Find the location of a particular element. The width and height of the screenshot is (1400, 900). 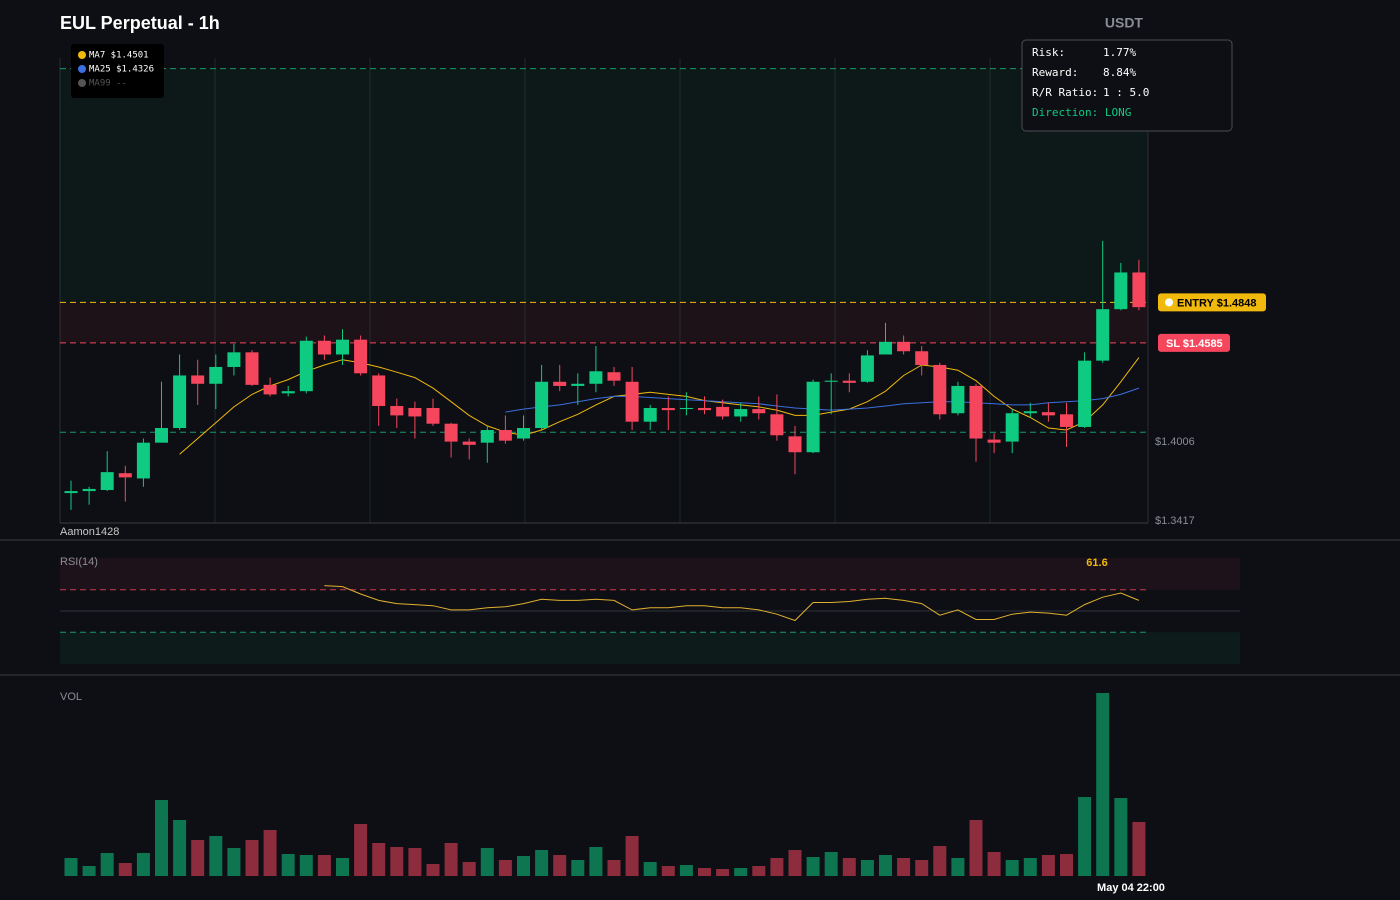

legend-label: MA7 $1.4501 is located at coordinates (119, 56).